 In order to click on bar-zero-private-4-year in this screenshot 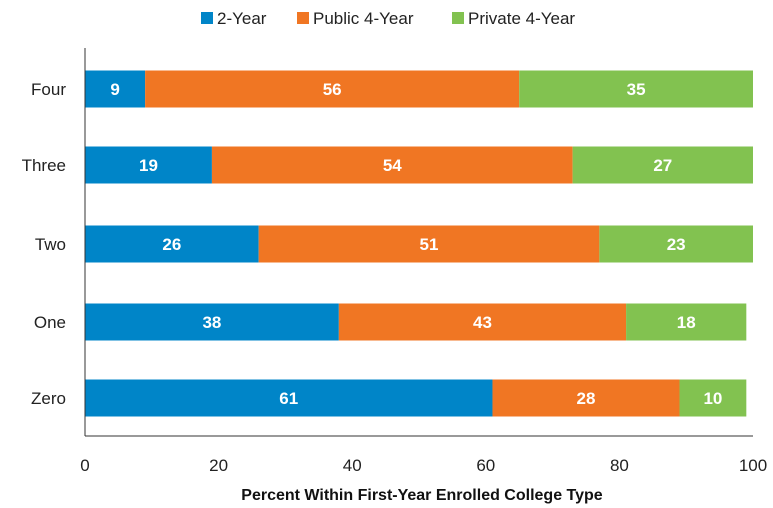, I will do `click(713, 398)`.